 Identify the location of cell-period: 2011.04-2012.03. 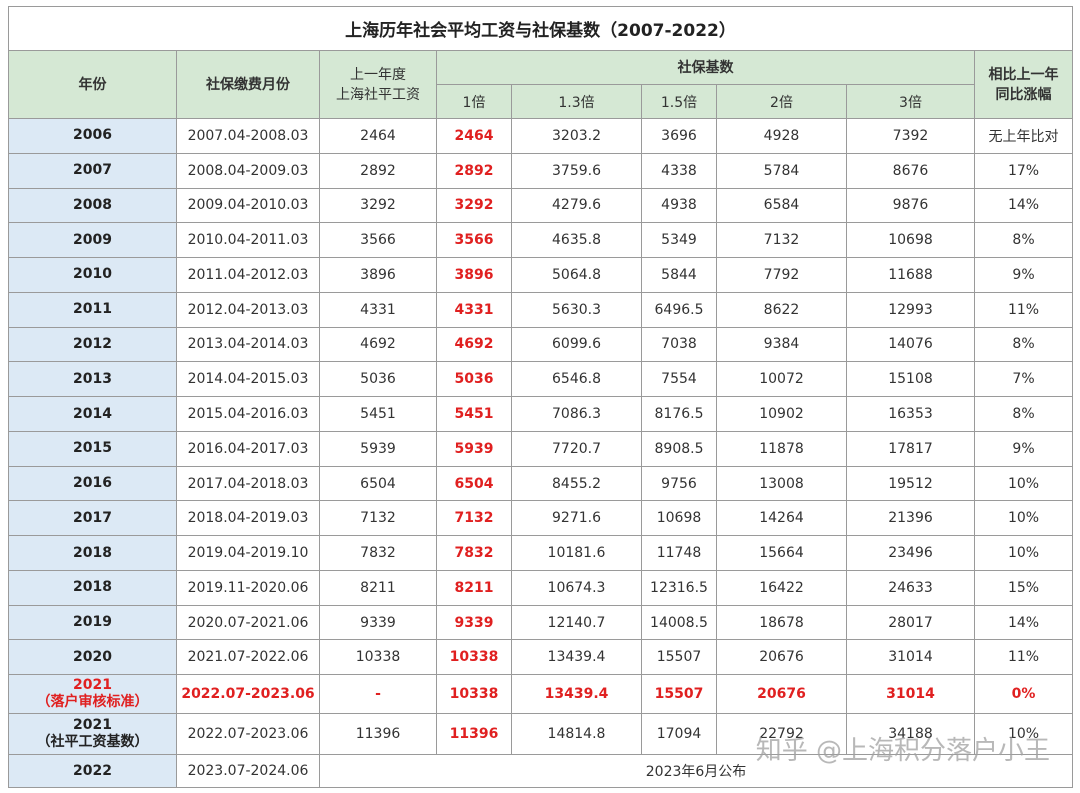
(248, 275).